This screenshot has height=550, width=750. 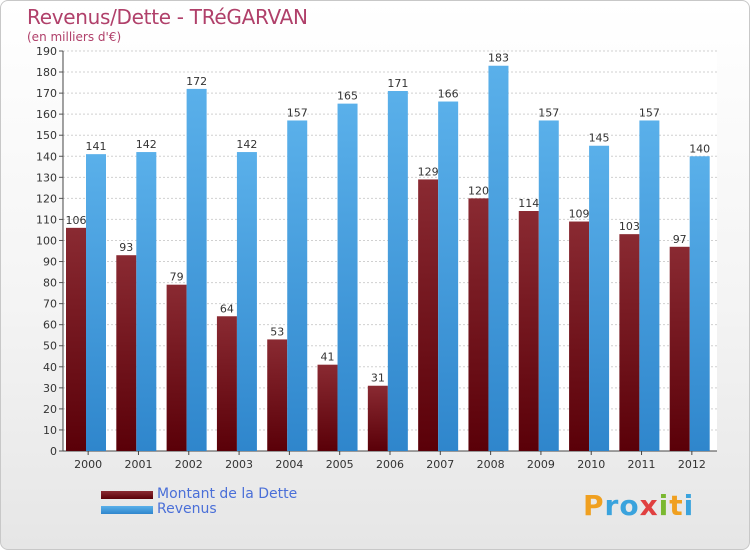 What do you see at coordinates (478, 190) in the screenshot?
I see `data-label-debt: 120` at bounding box center [478, 190].